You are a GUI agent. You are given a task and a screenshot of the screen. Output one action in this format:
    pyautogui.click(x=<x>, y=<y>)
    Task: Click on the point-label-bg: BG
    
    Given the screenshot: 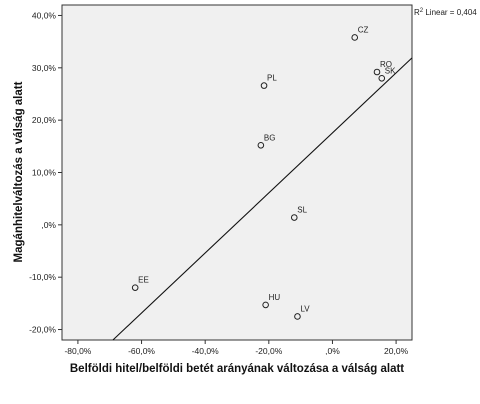 What is the action you would take?
    pyautogui.click(x=270, y=137)
    